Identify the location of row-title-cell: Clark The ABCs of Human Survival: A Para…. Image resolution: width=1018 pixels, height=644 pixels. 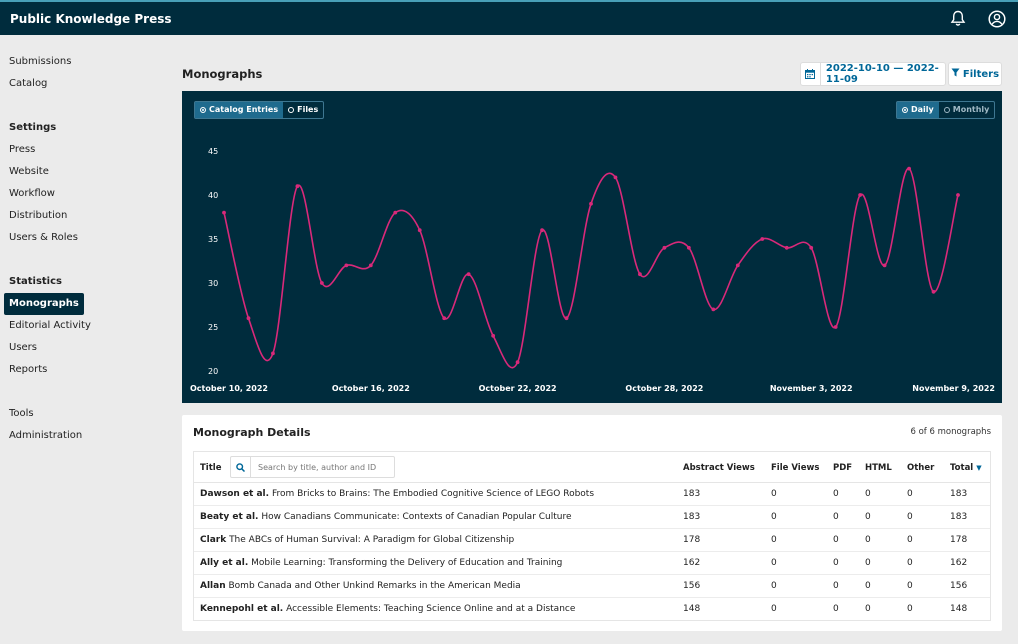
(357, 540).